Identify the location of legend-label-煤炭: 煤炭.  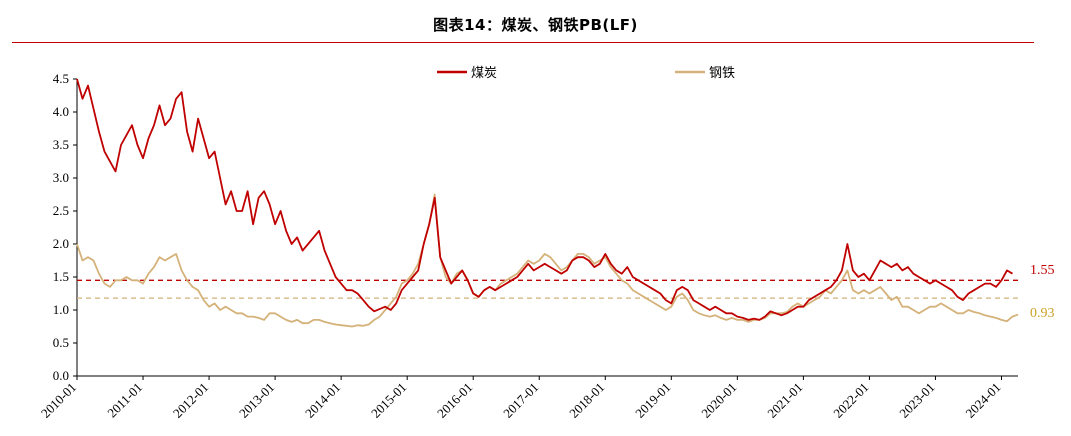
(484, 73).